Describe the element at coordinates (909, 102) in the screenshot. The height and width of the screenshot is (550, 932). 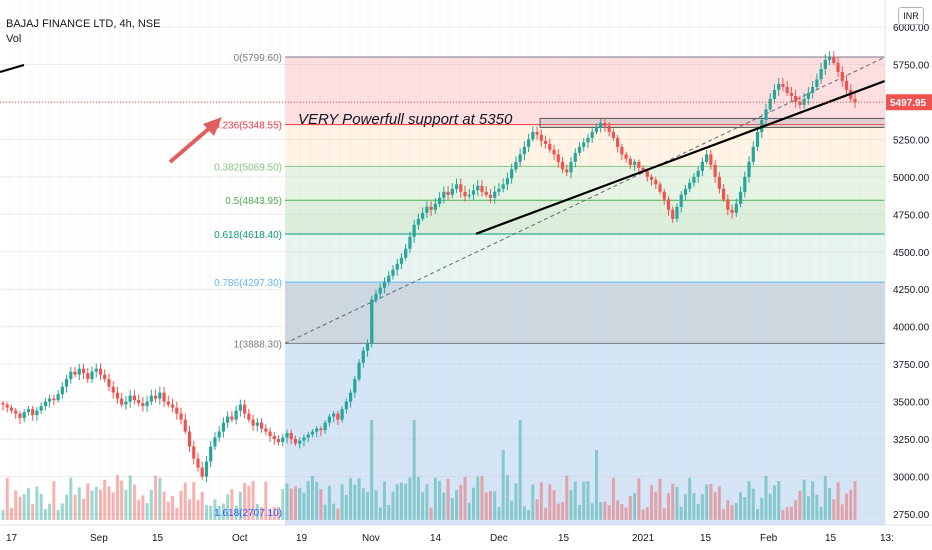
I see `last-price-tag` at that location.